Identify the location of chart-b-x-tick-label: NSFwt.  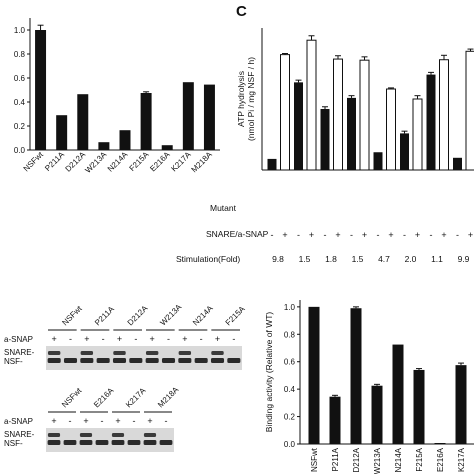
(34, 162).